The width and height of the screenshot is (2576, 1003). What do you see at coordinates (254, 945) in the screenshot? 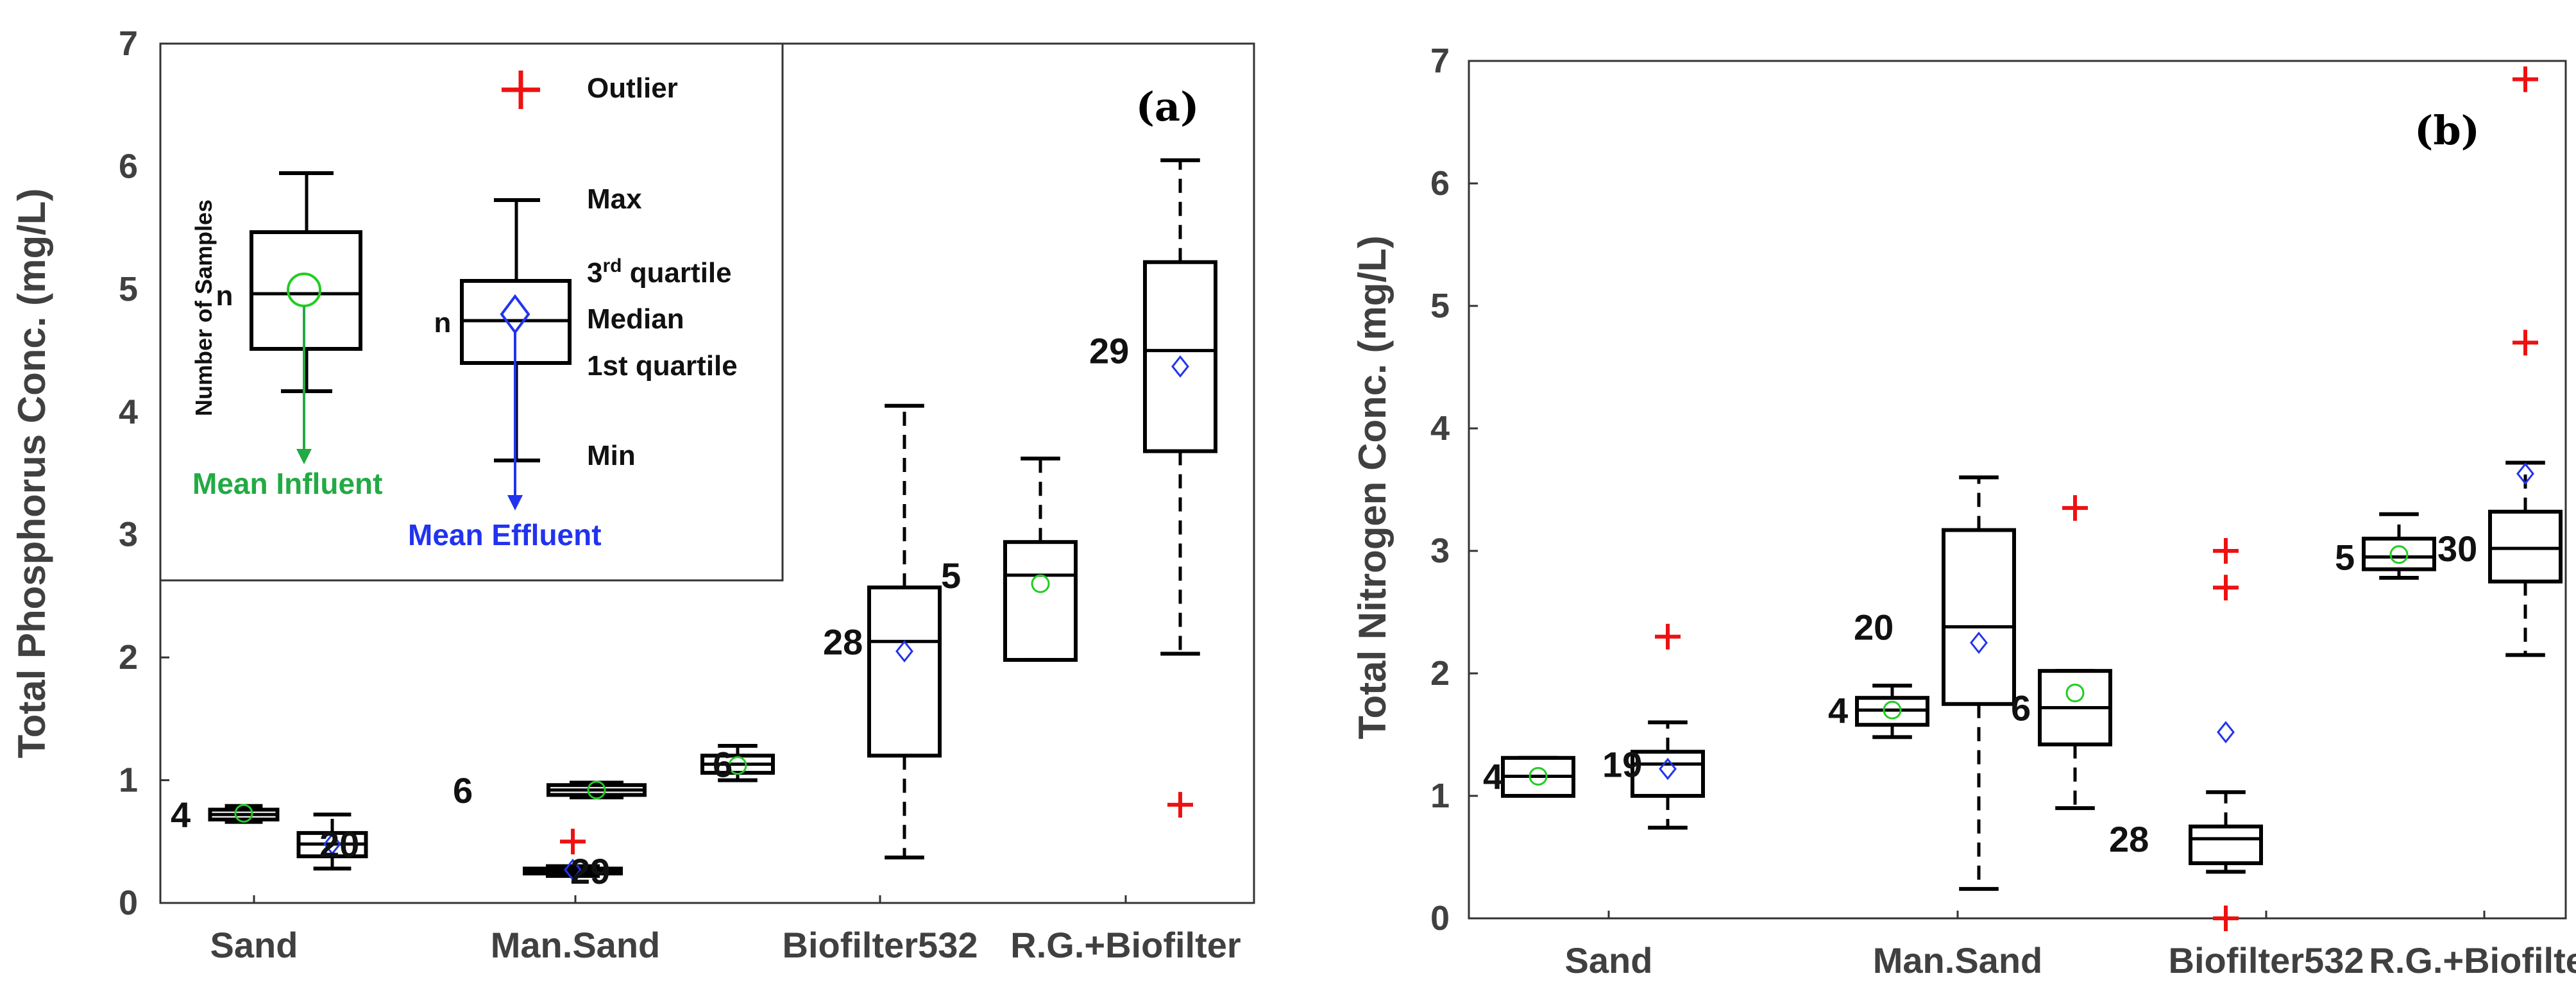
I see `x-category-label: Sand` at bounding box center [254, 945].